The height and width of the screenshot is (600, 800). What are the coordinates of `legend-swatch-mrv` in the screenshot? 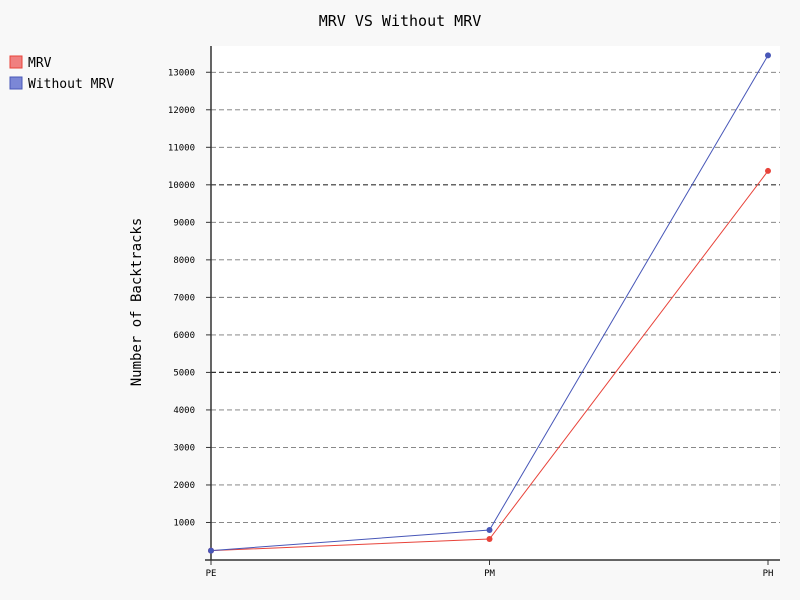 It's located at (16, 62).